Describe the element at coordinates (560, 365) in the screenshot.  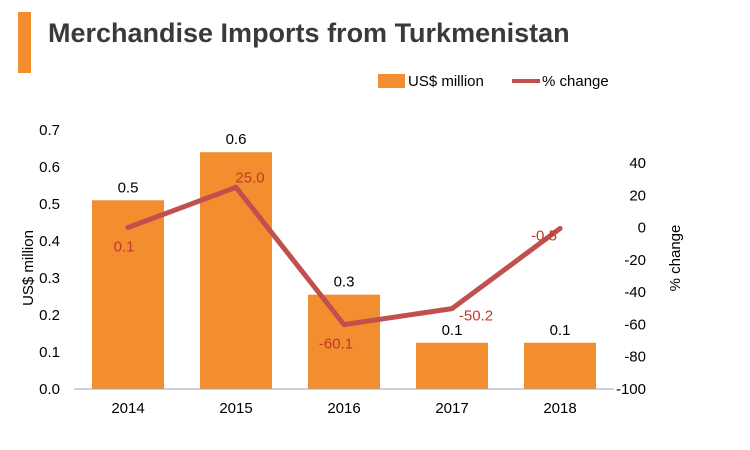
I see `bar-2018` at that location.